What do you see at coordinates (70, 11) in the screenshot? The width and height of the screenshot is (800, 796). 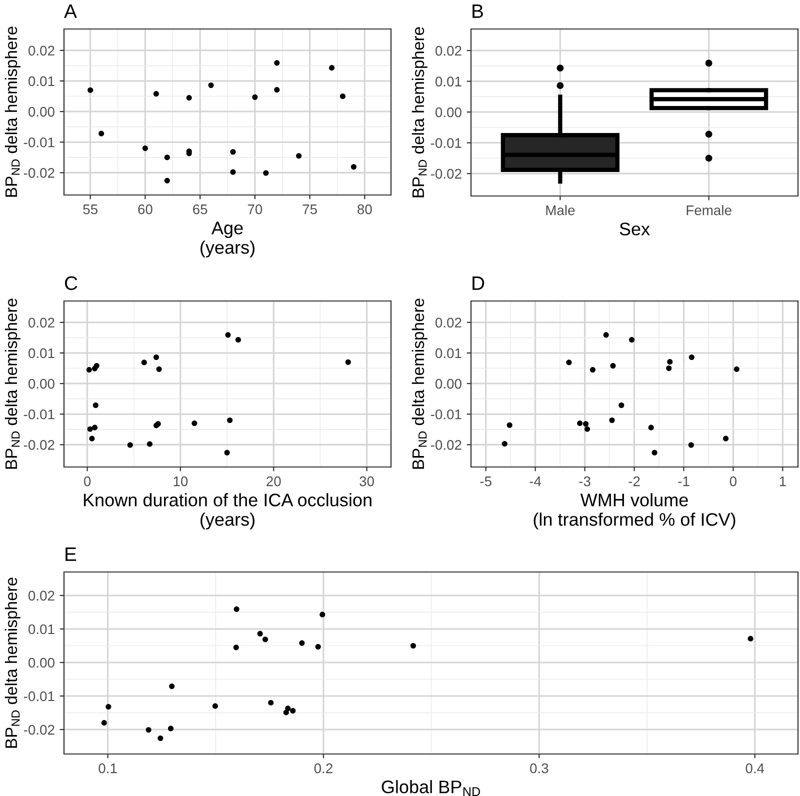 I see `chart-title: A` at bounding box center [70, 11].